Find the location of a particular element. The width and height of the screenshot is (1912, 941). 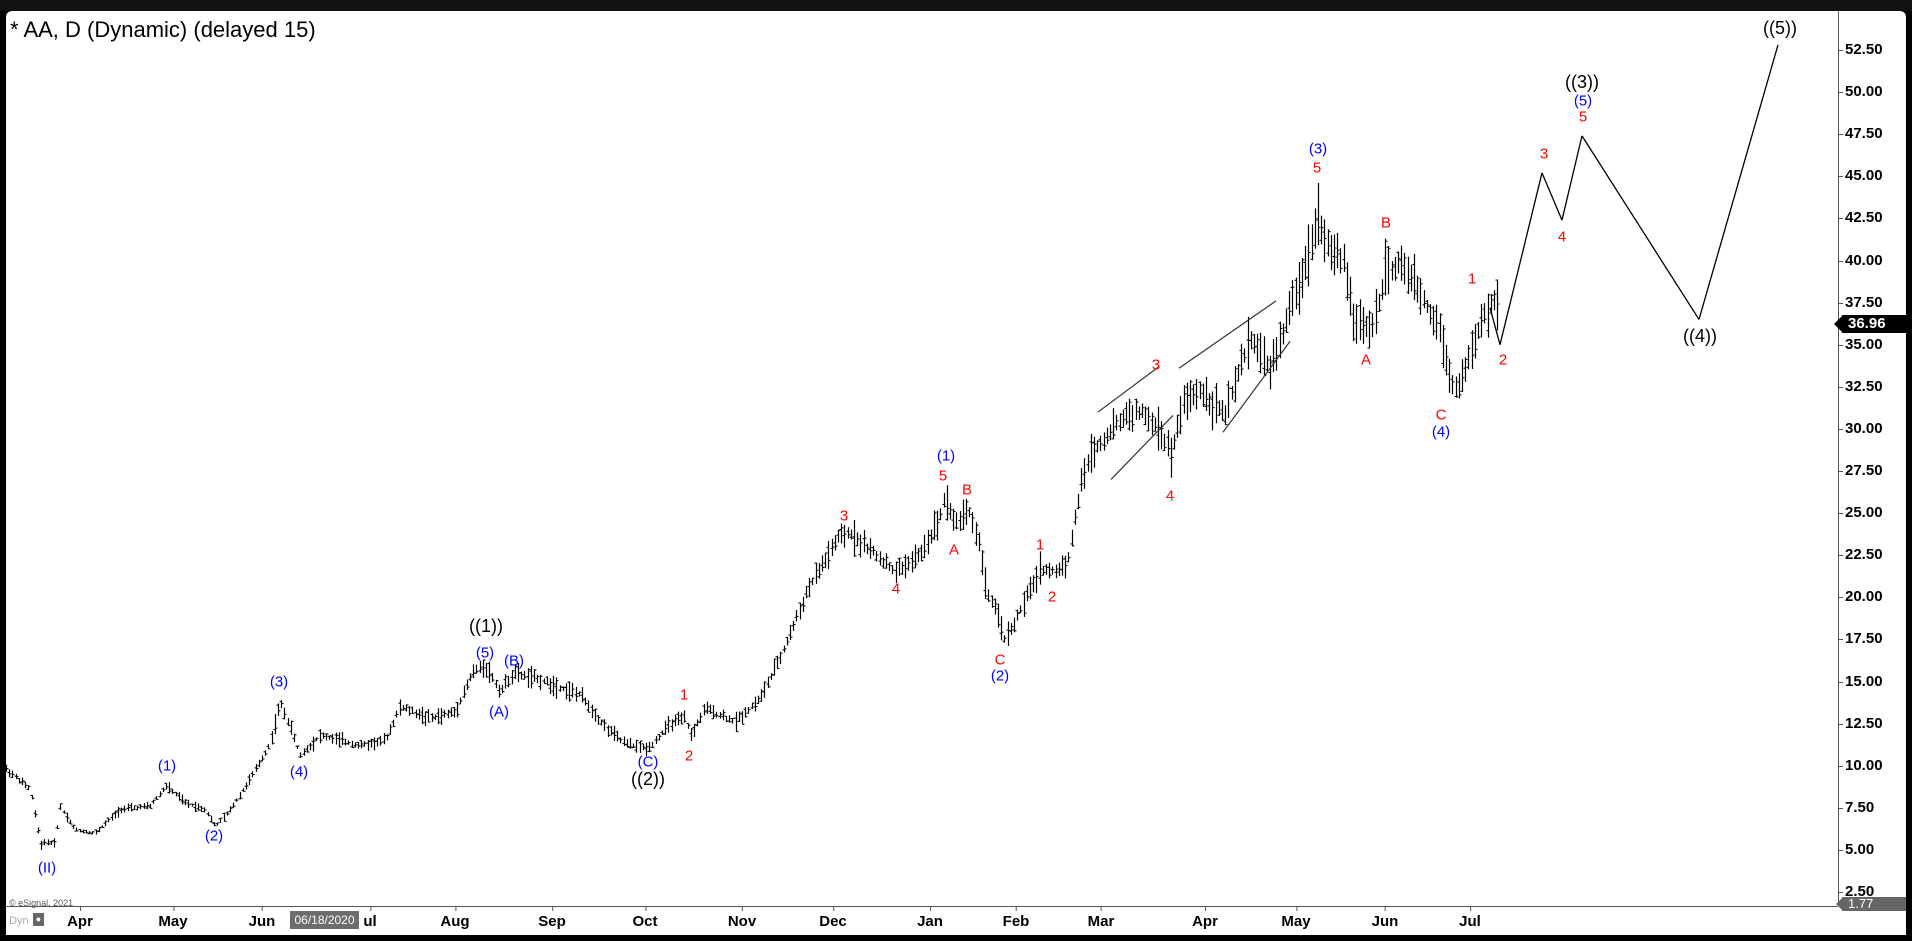

wave-label: ((2)) is located at coordinates (648, 779).